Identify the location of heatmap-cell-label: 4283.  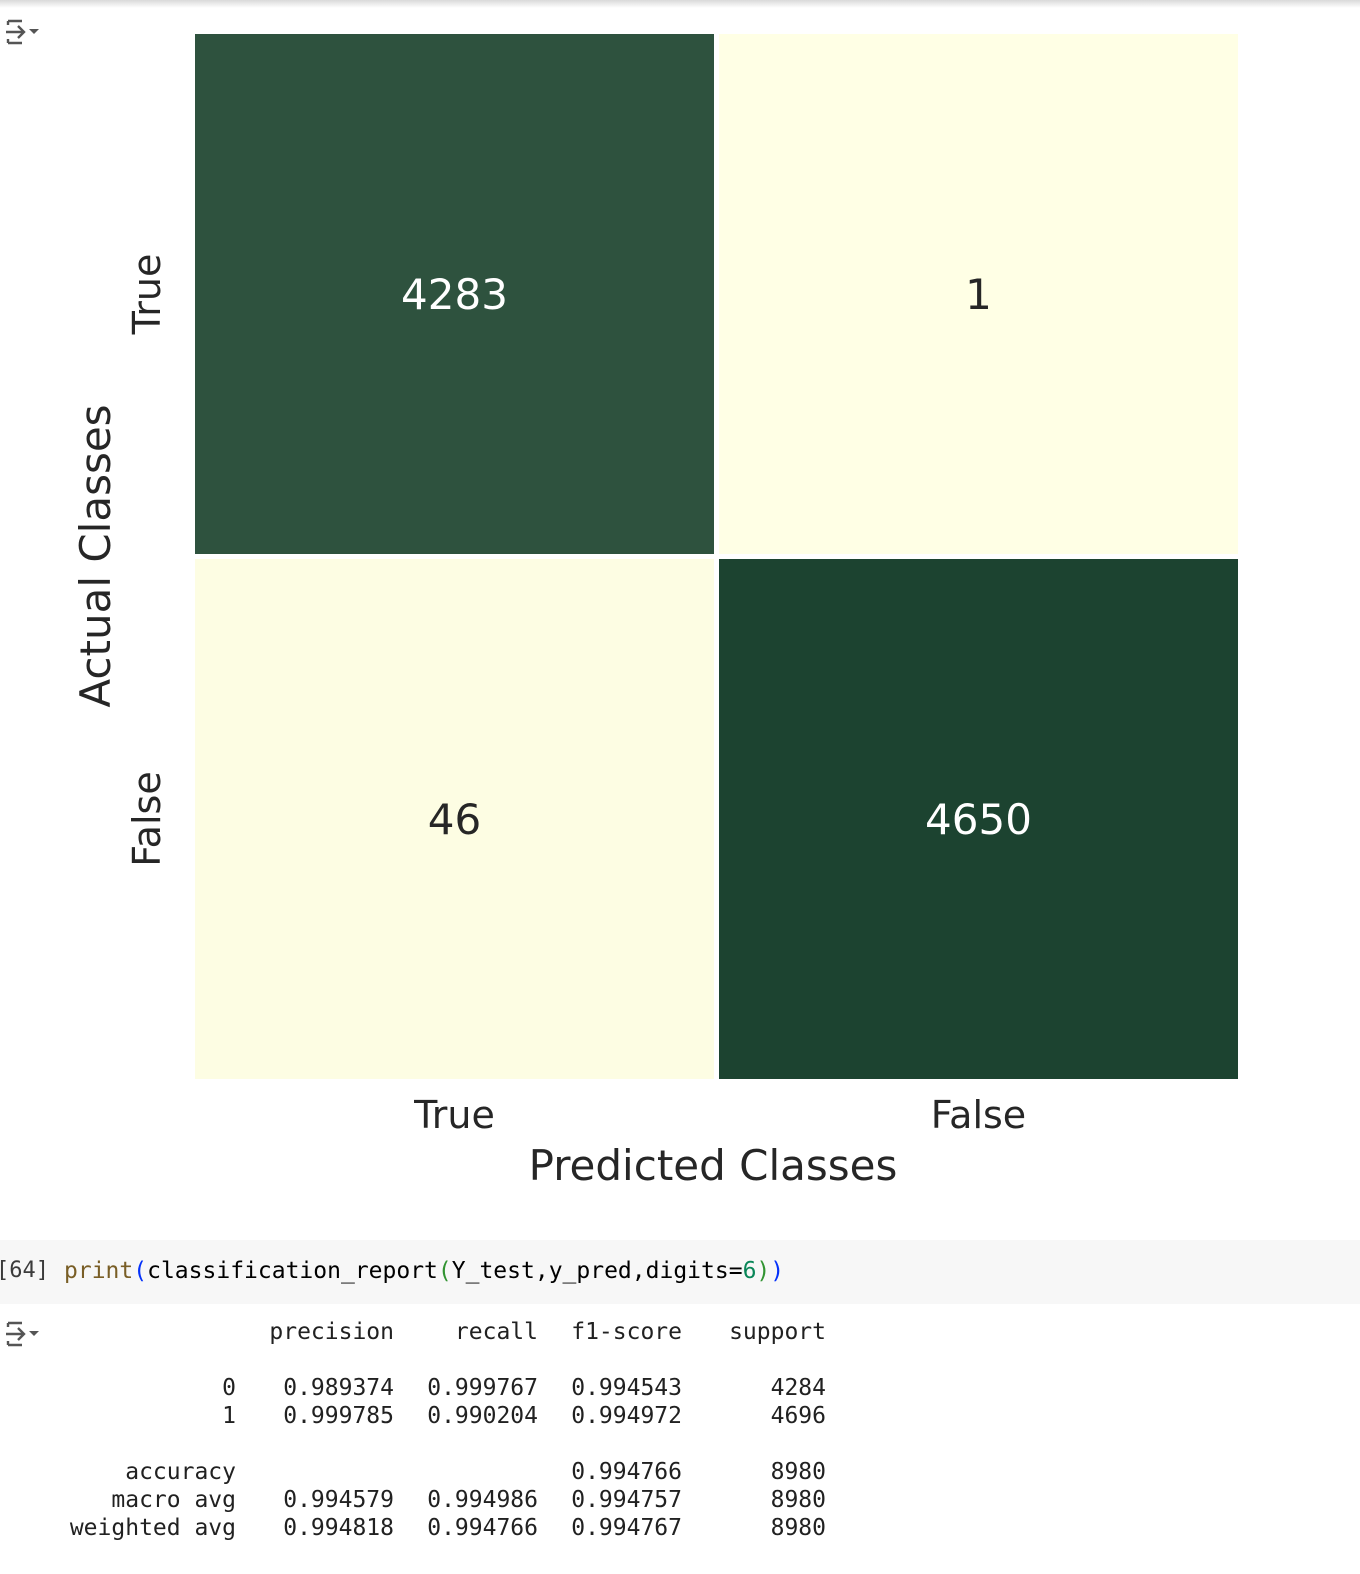
(454, 294).